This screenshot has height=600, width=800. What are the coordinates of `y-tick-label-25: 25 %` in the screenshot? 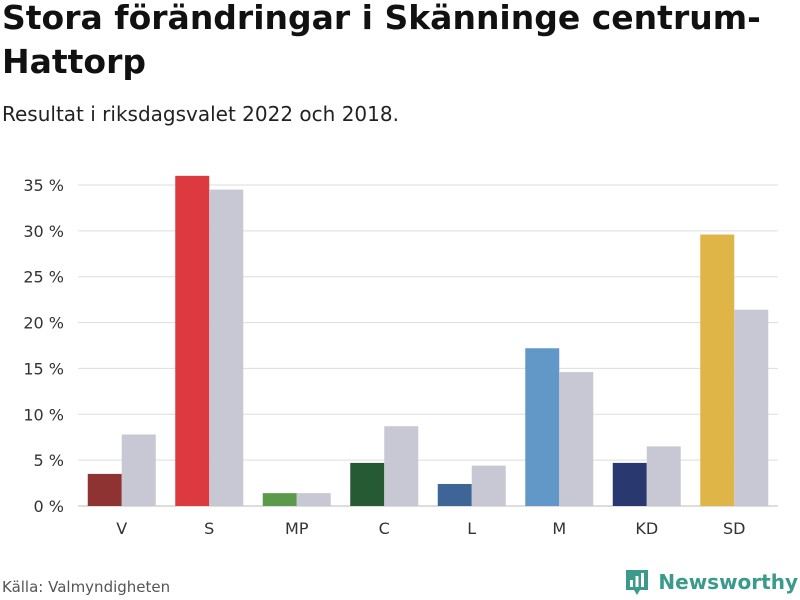 It's located at (43, 277).